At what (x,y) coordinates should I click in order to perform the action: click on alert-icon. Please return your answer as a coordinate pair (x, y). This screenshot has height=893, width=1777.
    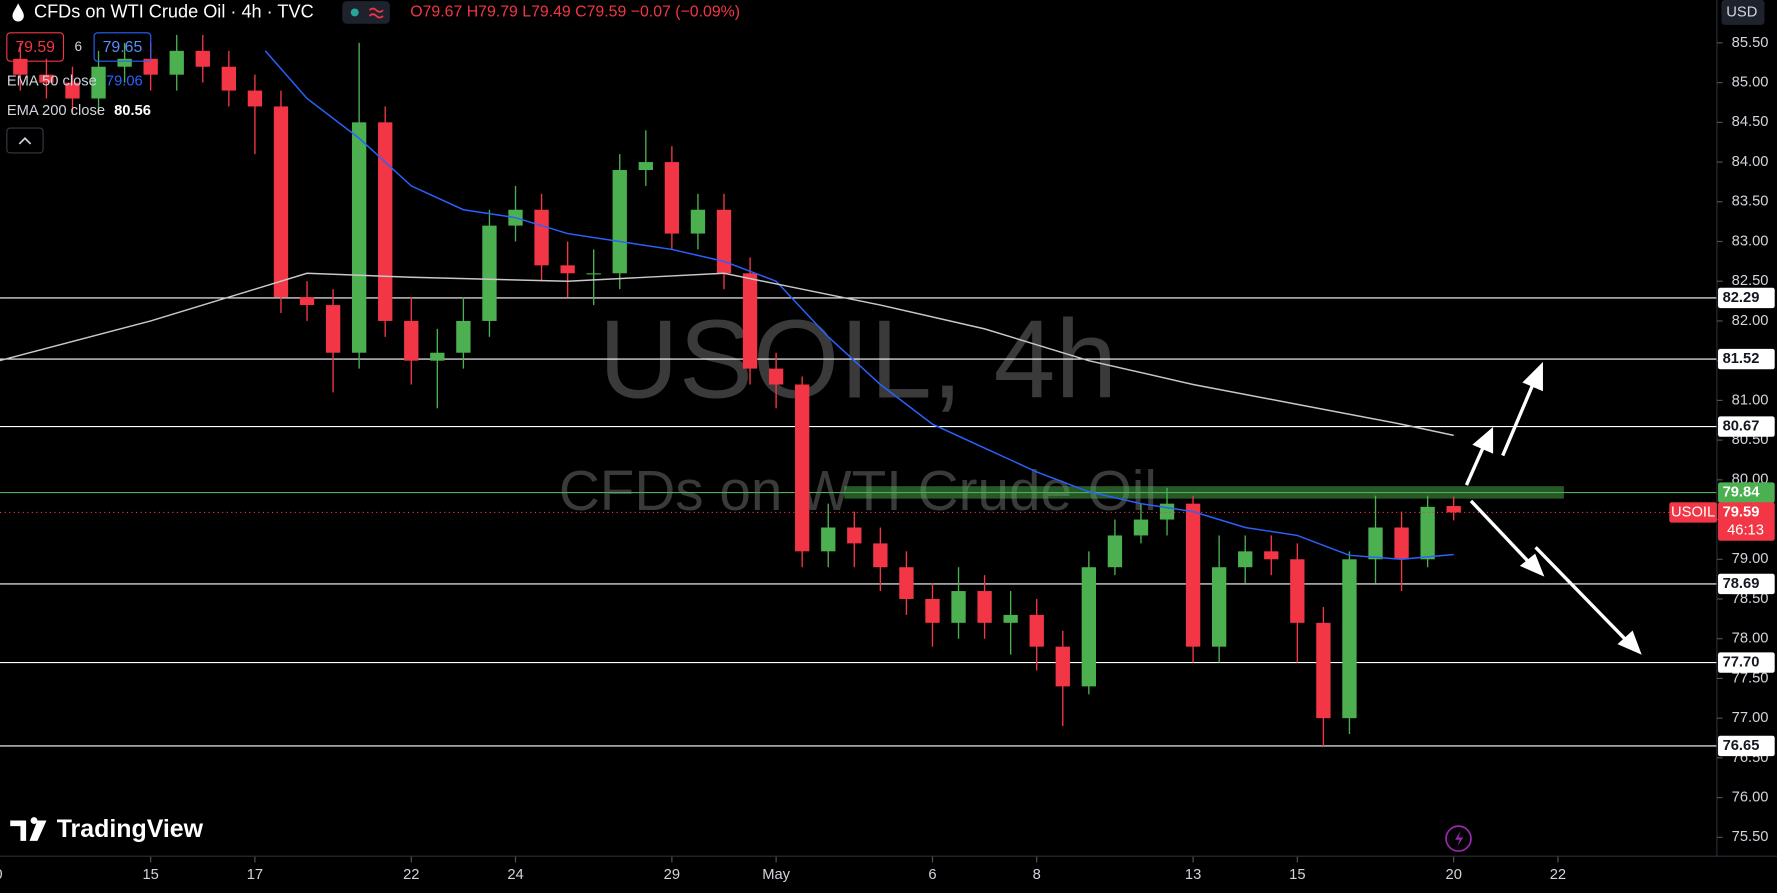
    Looking at the image, I should click on (1458, 838).